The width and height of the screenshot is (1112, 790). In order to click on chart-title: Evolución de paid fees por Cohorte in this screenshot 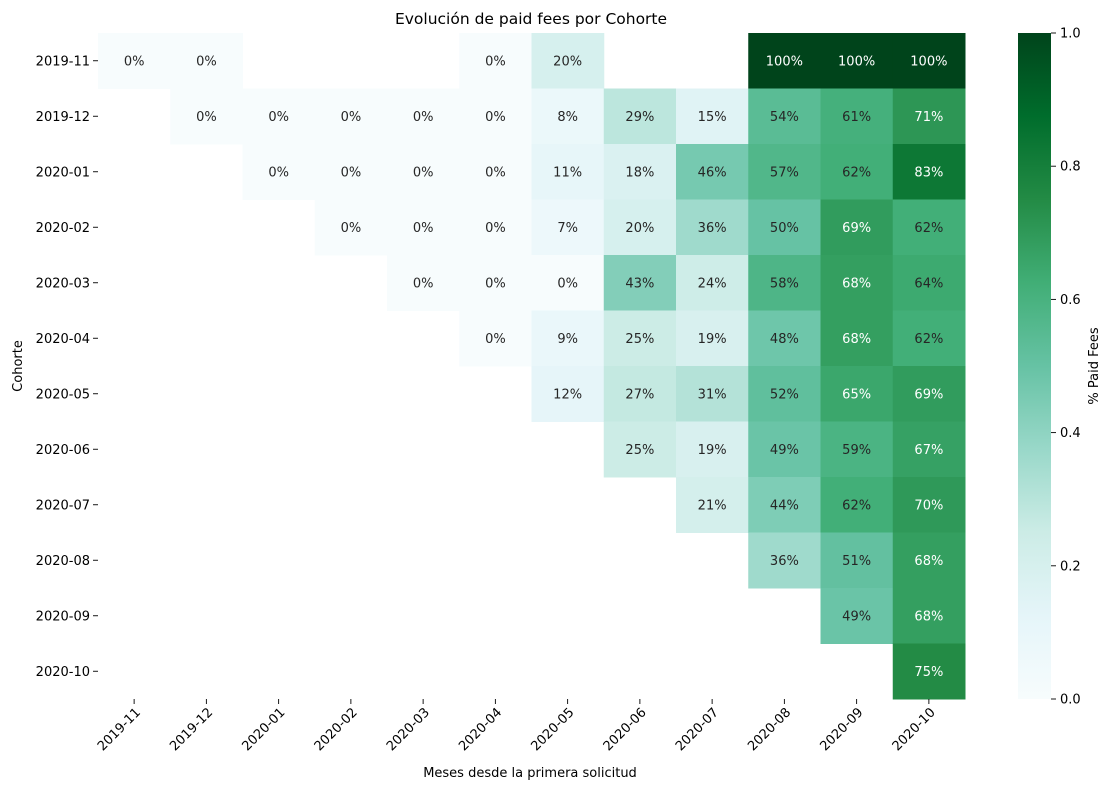, I will do `click(531, 19)`.